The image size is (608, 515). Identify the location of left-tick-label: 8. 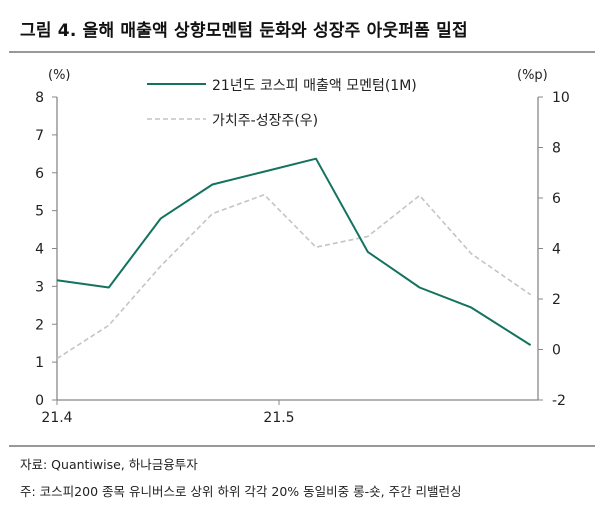
(39, 98).